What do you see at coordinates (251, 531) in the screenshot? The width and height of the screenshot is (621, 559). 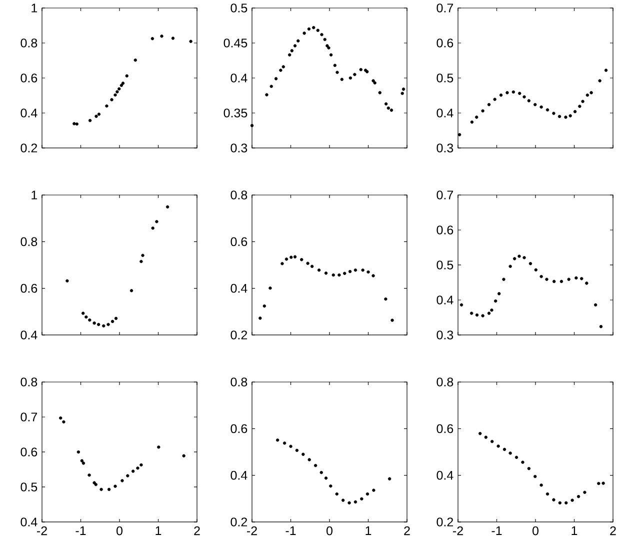 I see `x-tick-label: -2` at bounding box center [251, 531].